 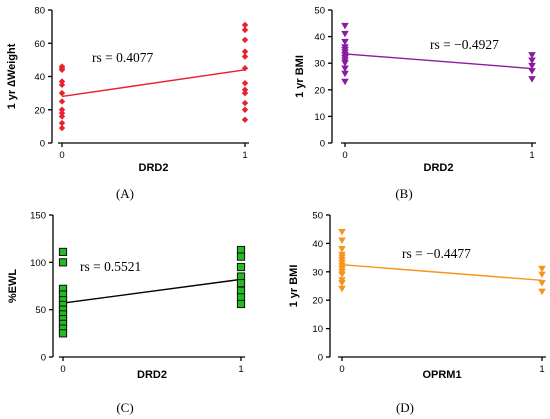 I want to click on y-tick-label: 80, so click(x=39, y=11).